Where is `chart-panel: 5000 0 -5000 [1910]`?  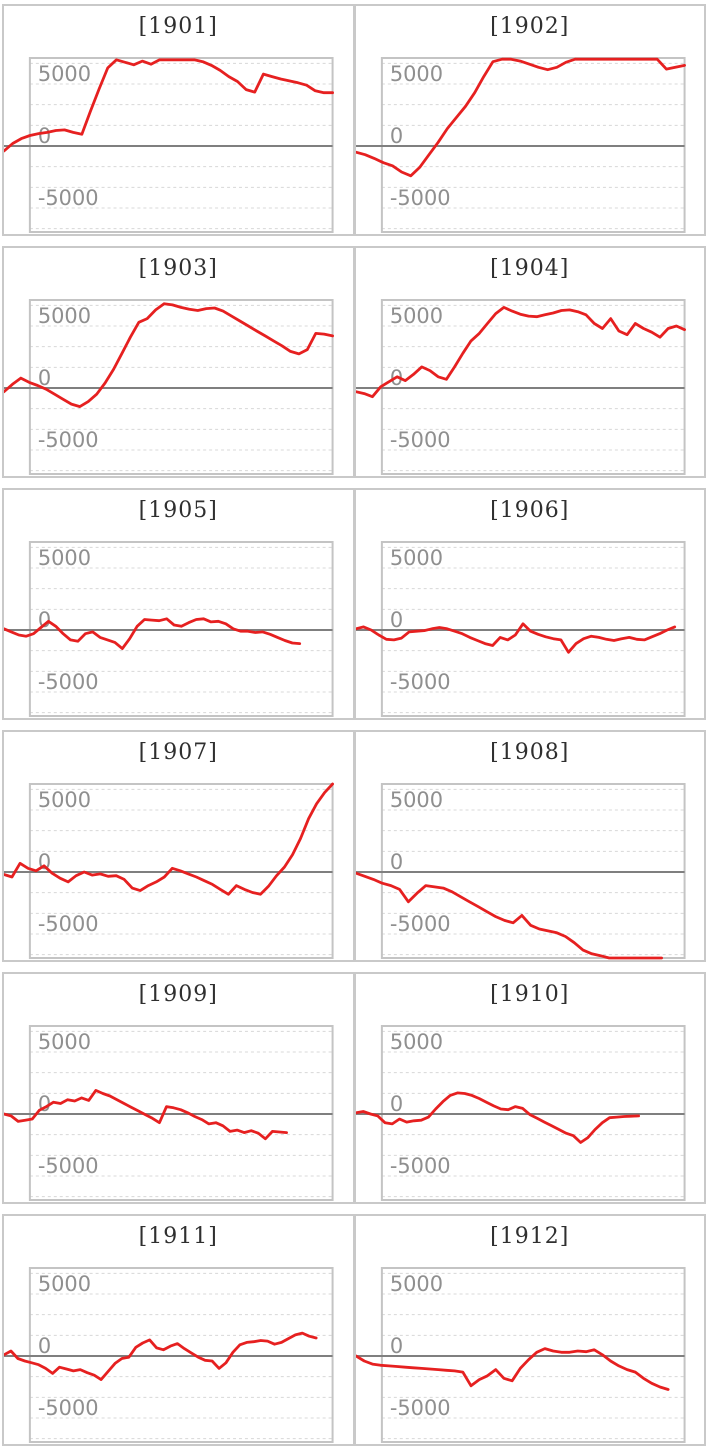 chart-panel: 5000 0 -5000 [1910] is located at coordinates (528, 1088).